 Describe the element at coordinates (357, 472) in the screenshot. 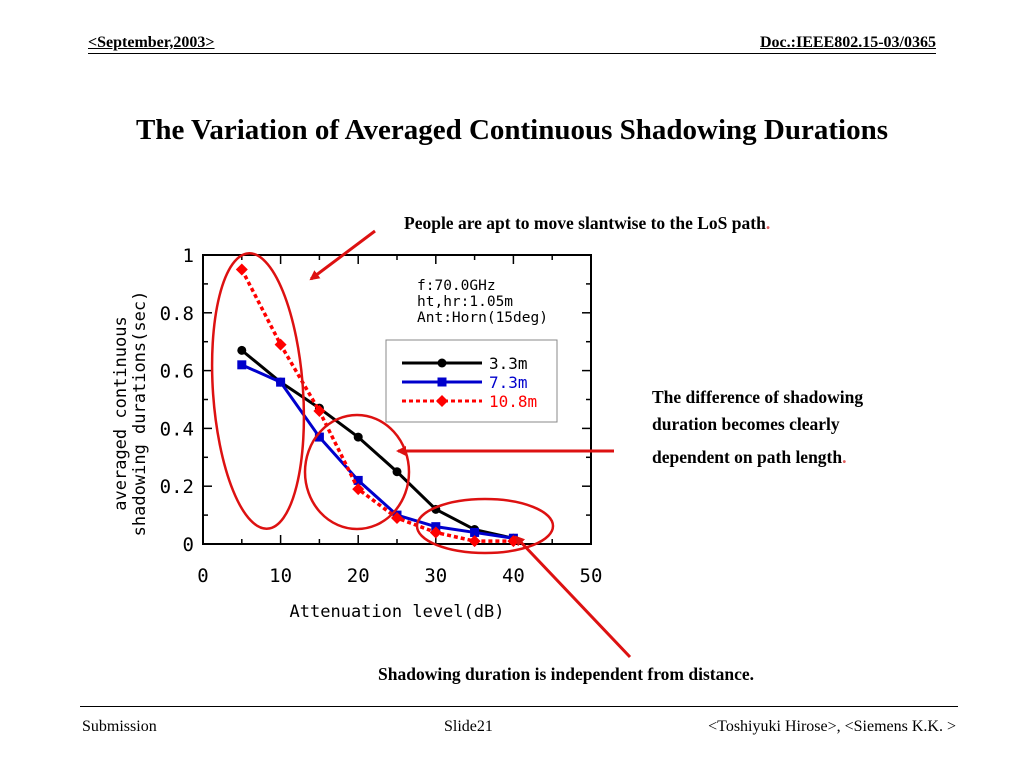

I see `ellipse-mid-attenuation` at that location.